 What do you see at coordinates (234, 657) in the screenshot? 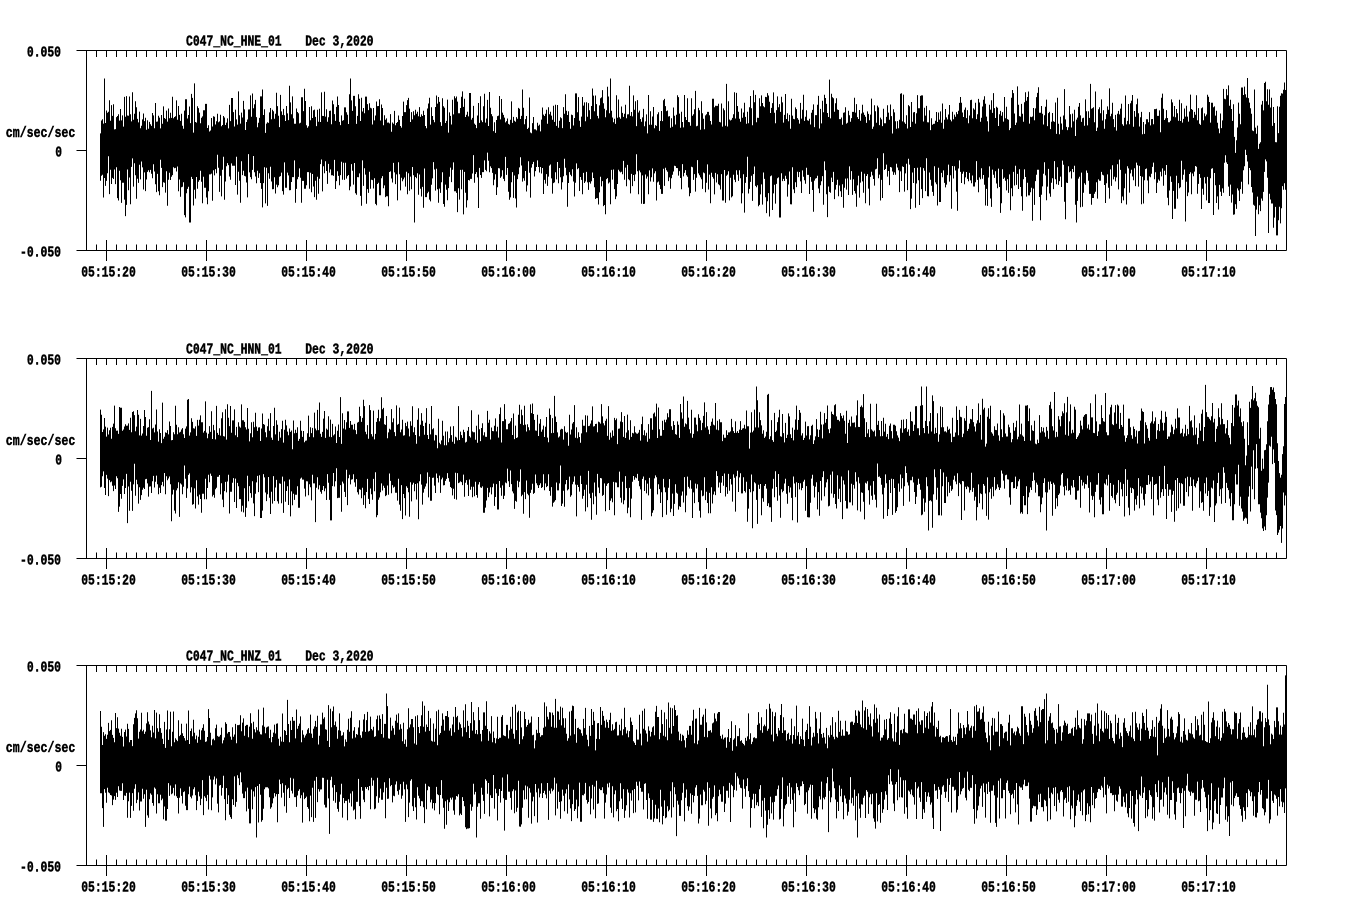
I see `svg-text: C047_NC_HNZ_01` at bounding box center [234, 657].